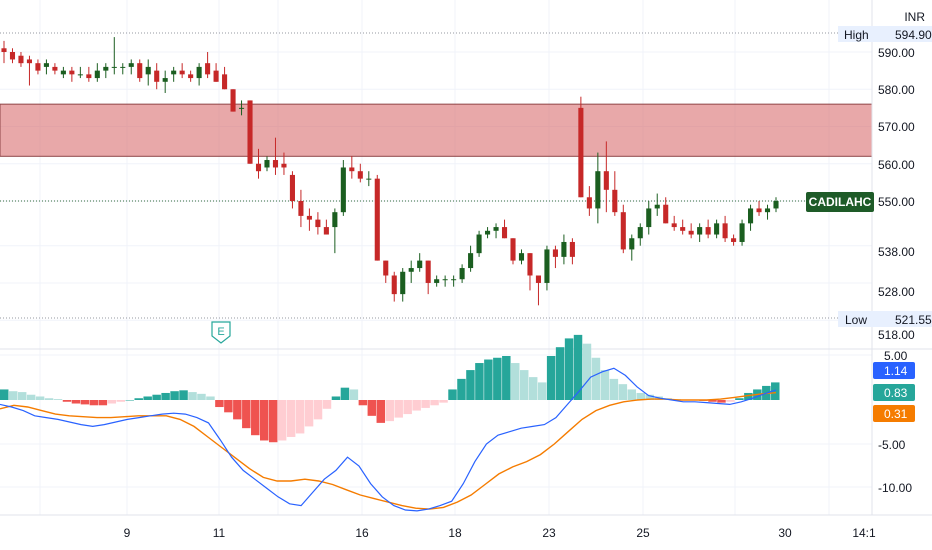 This screenshot has height=550, width=932. Describe the element at coordinates (840, 202) in the screenshot. I see `ticker-badge: CADILAHC` at that location.